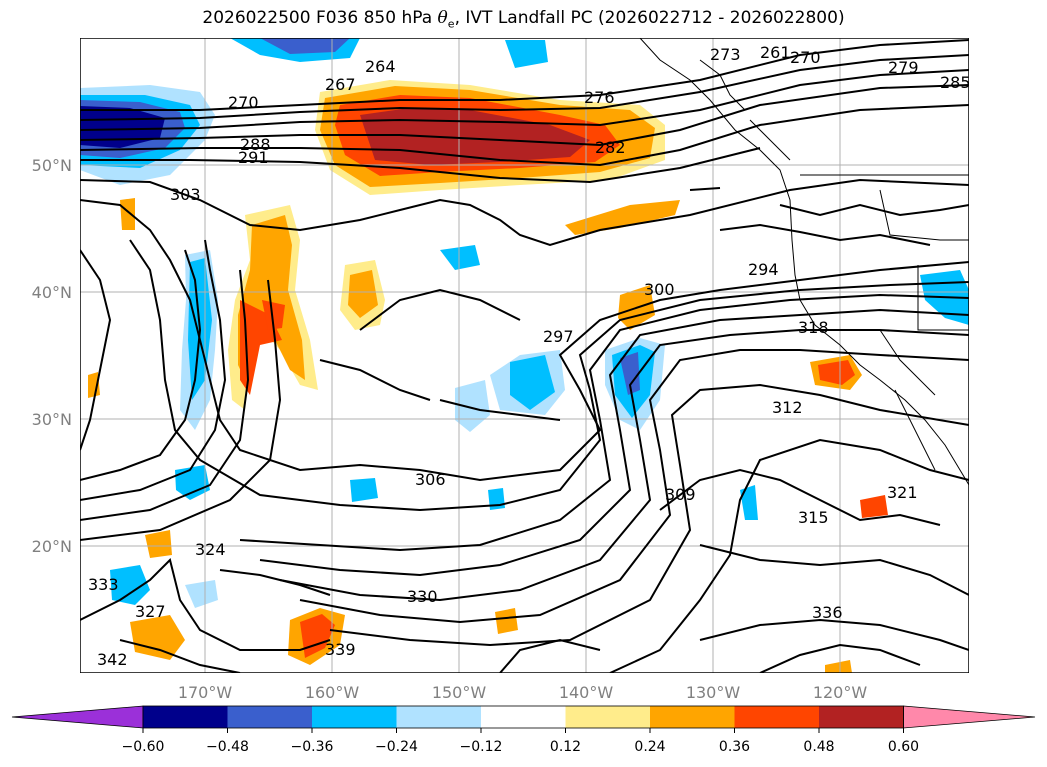 Image resolution: width=1047 pixels, height=767 pixels. What do you see at coordinates (565, 747) in the screenshot?
I see `colorbar-tick-label: 0.12` at bounding box center [565, 747].